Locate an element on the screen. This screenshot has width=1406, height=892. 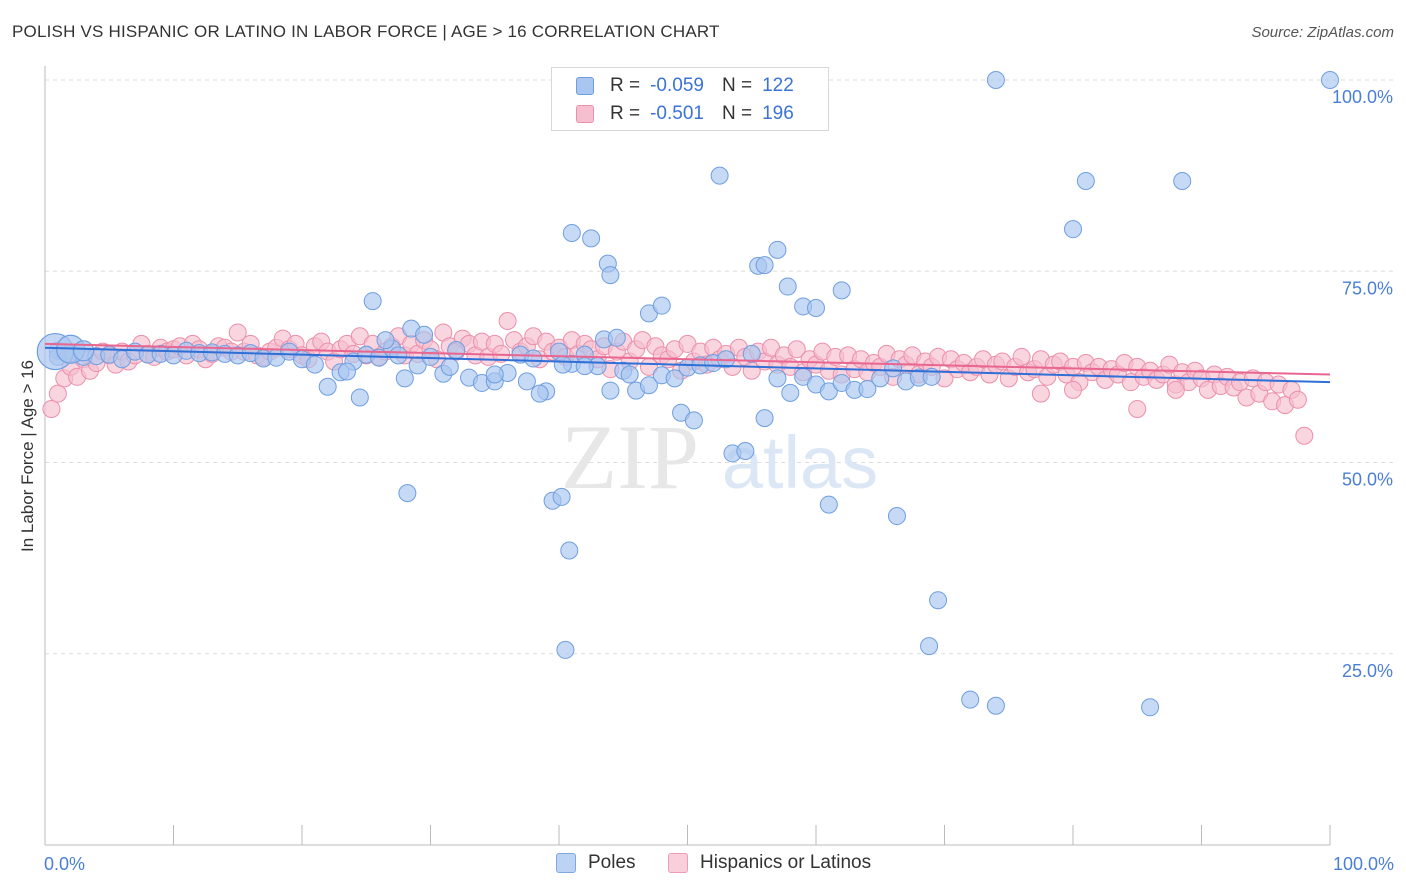
watermark: ZIP atlas is located at coordinates (719, 457).